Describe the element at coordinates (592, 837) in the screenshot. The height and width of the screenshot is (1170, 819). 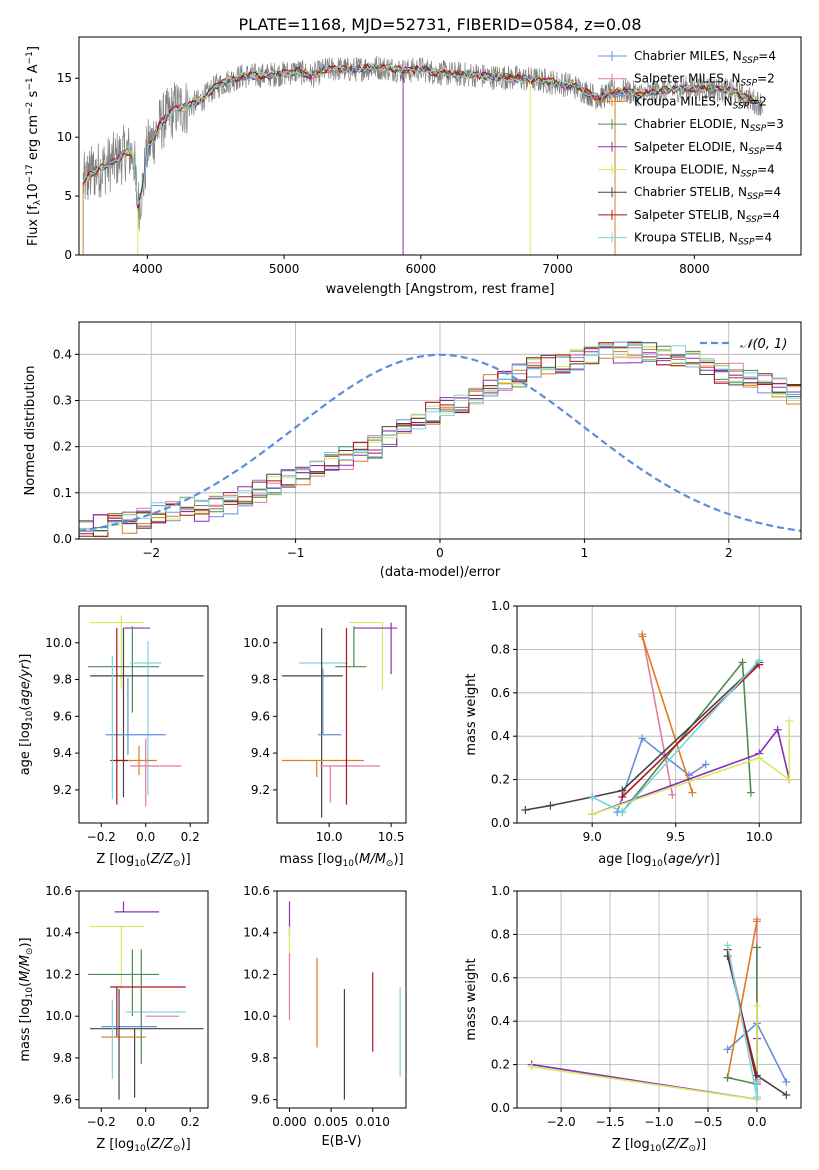
I see `x-tick-label: 9.0` at that location.